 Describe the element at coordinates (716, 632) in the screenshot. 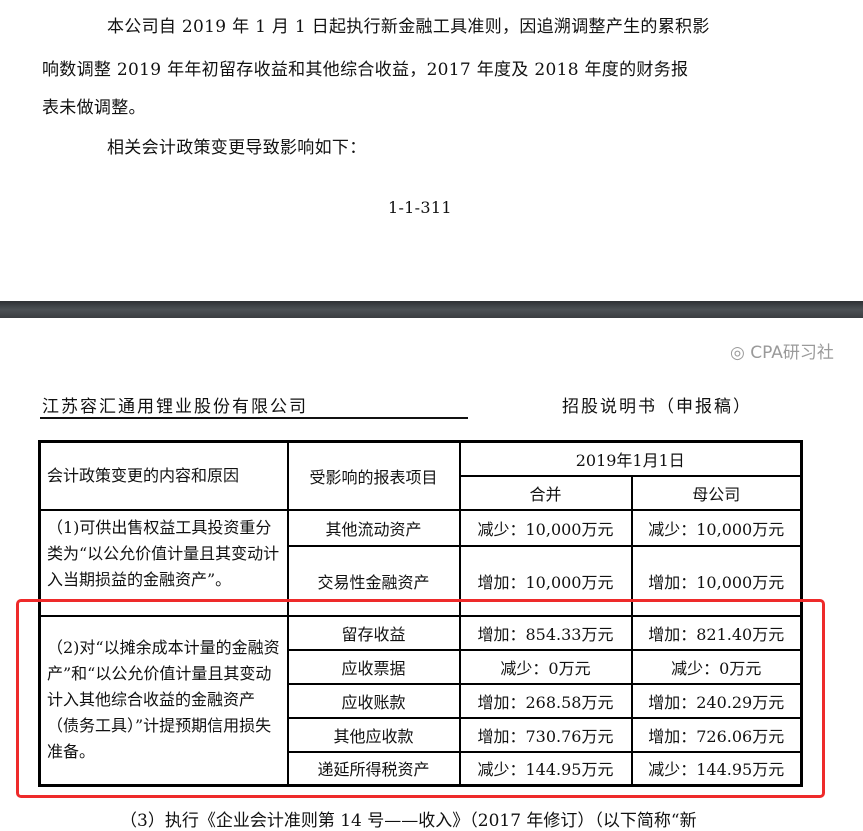

I see `parent-cell: 增加：821.40万元` at that location.